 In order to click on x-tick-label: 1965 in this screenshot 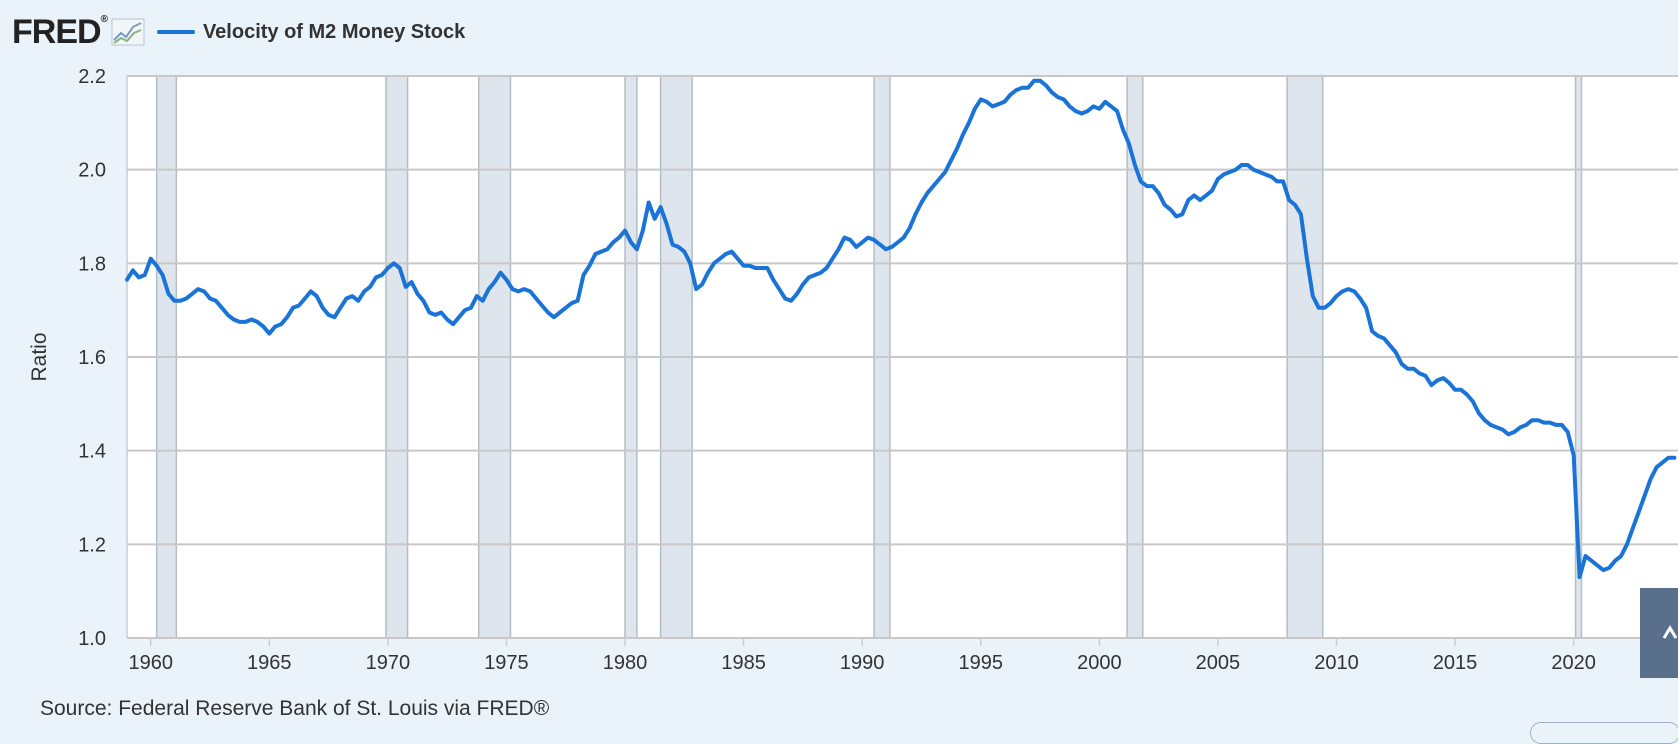, I will do `click(269, 663)`.